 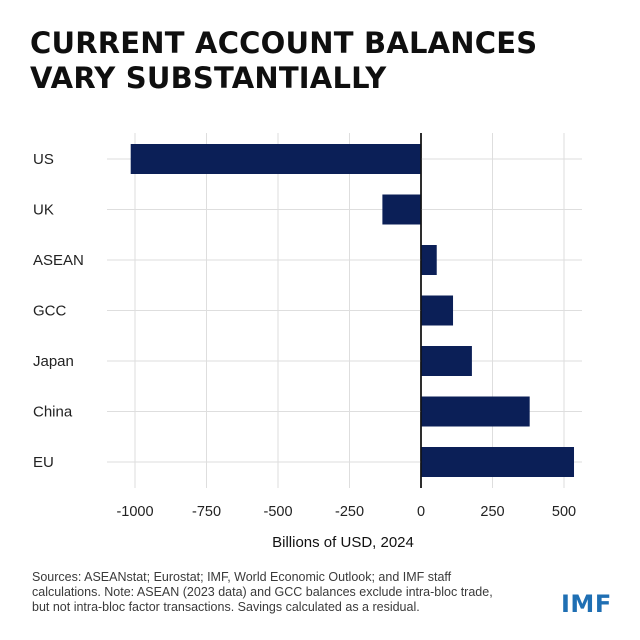 I want to click on bar-japan, so click(x=446, y=361).